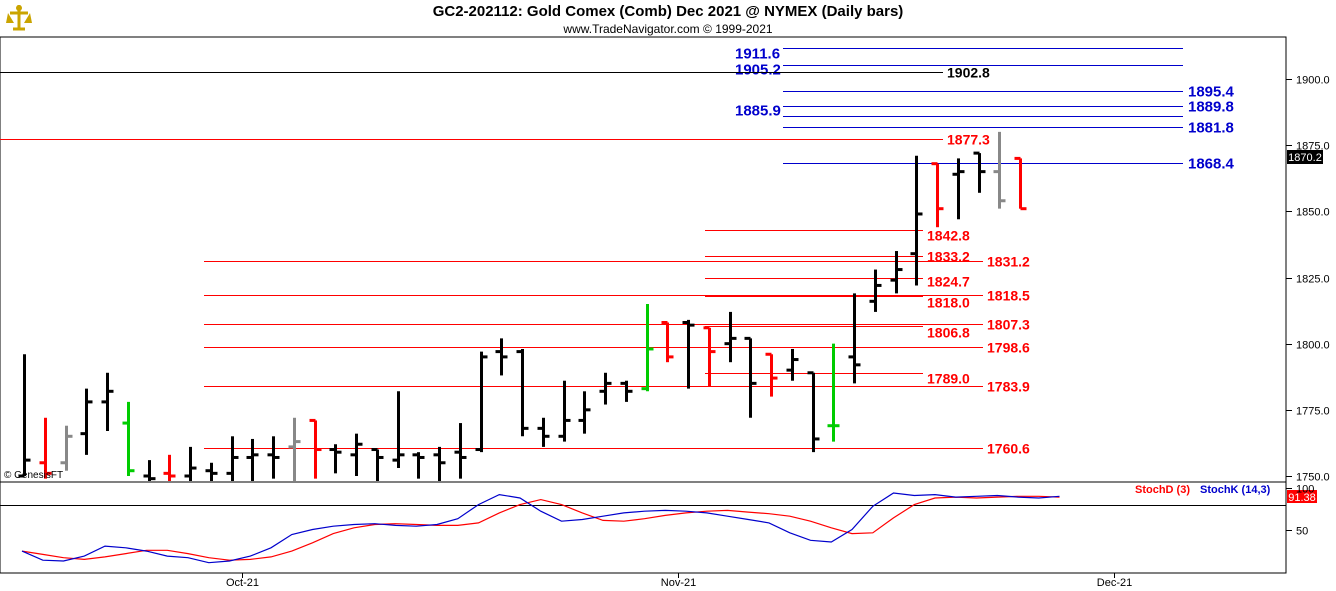 Image resolution: width=1336 pixels, height=591 pixels. I want to click on y-tick-label-4: 1850.0, so click(1313, 213).